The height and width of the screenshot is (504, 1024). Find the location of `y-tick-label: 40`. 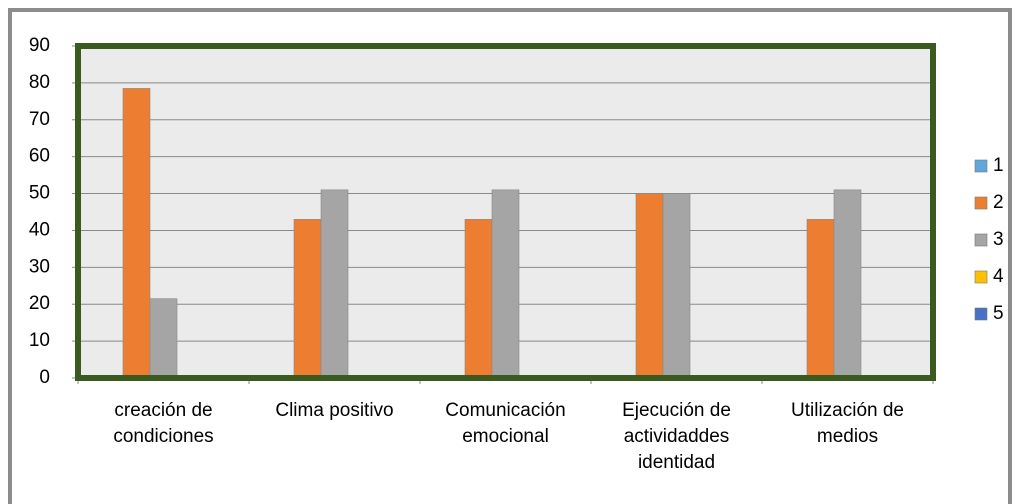

y-tick-label: 40 is located at coordinates (39, 229).